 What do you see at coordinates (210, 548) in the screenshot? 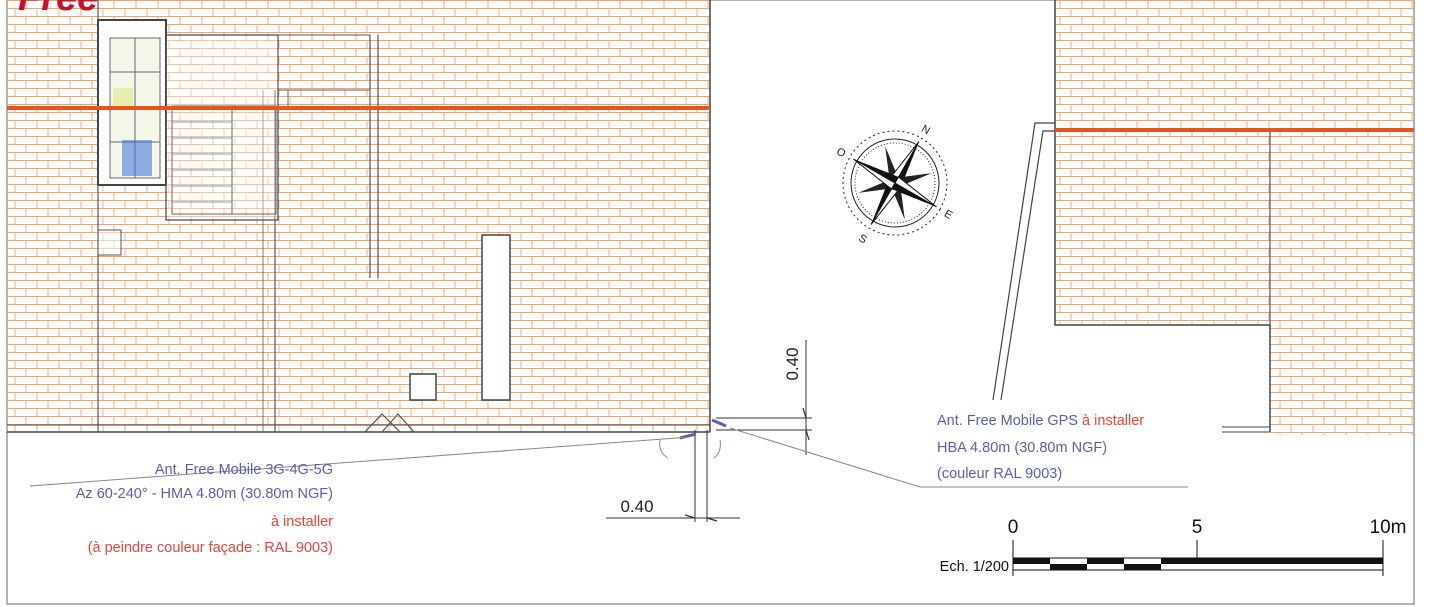
I see `antenna-3g5g-line4: (à peindre couleur façade : RAL 9003)` at bounding box center [210, 548].